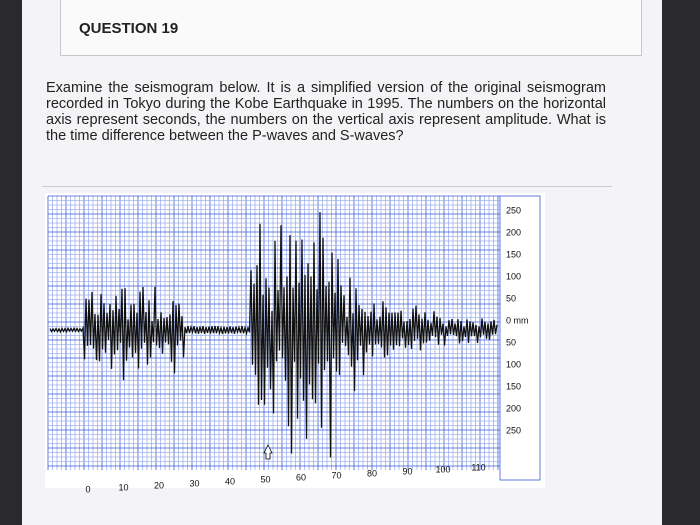 This screenshot has height=525, width=700. What do you see at coordinates (87, 489) in the screenshot?
I see `x-axis-label: 0` at bounding box center [87, 489].